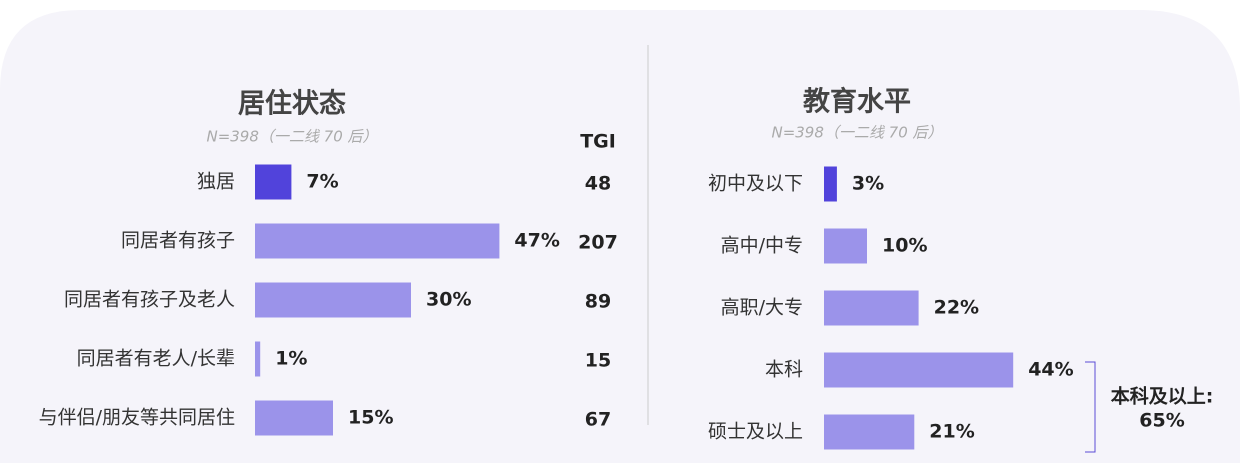 This screenshot has width=1240, height=463. What do you see at coordinates (904, 246) in the screenshot?
I see `value-label: 10%` at bounding box center [904, 246].